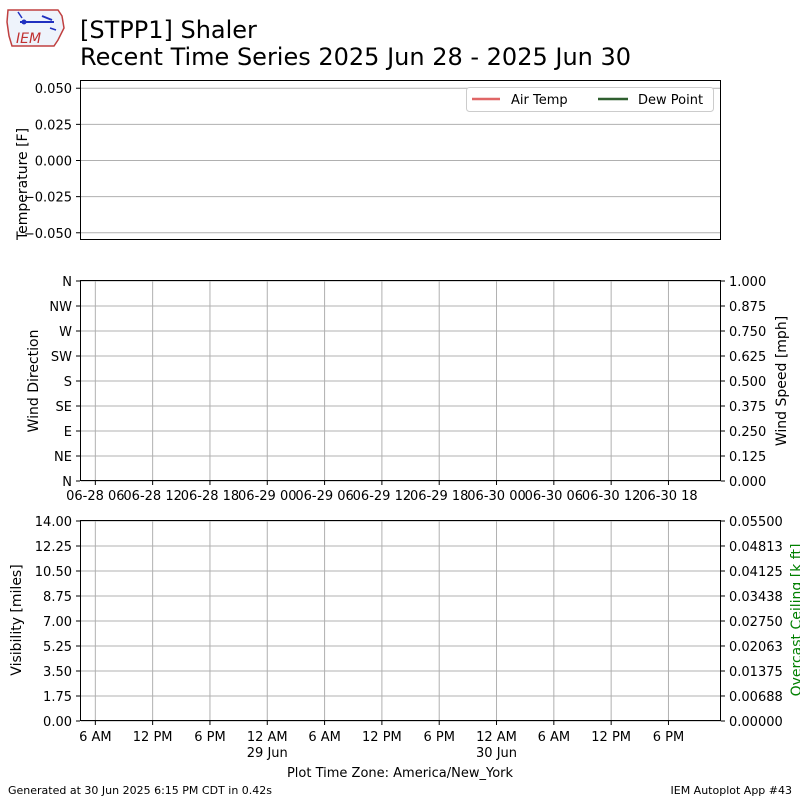 Image resolution: width=800 pixels, height=800 pixels. I want to click on y-tick-label: 7.00, so click(57, 622).